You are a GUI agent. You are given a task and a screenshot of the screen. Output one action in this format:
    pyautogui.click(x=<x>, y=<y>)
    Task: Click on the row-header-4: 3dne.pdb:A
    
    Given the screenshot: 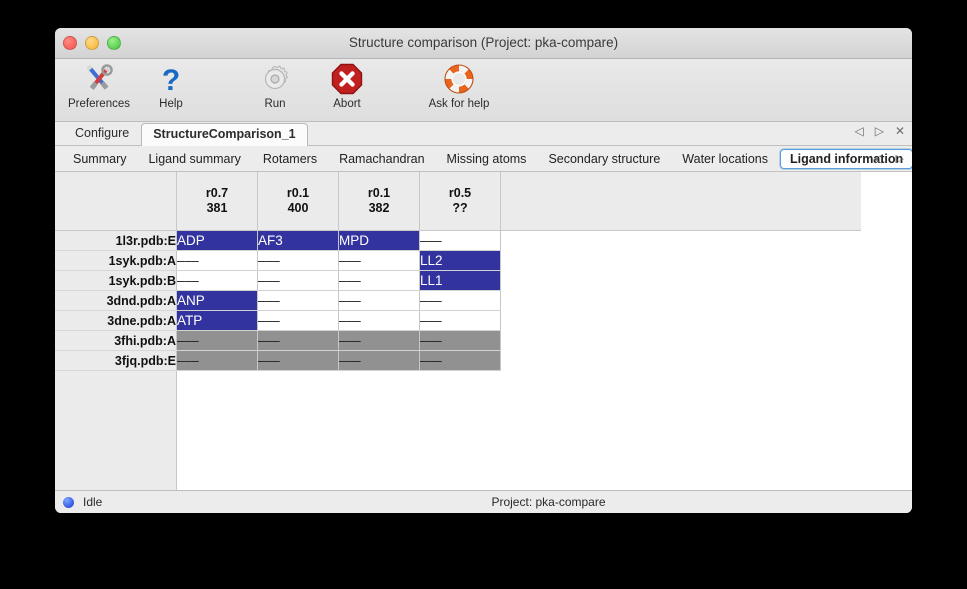 What is the action you would take?
    pyautogui.click(x=116, y=320)
    